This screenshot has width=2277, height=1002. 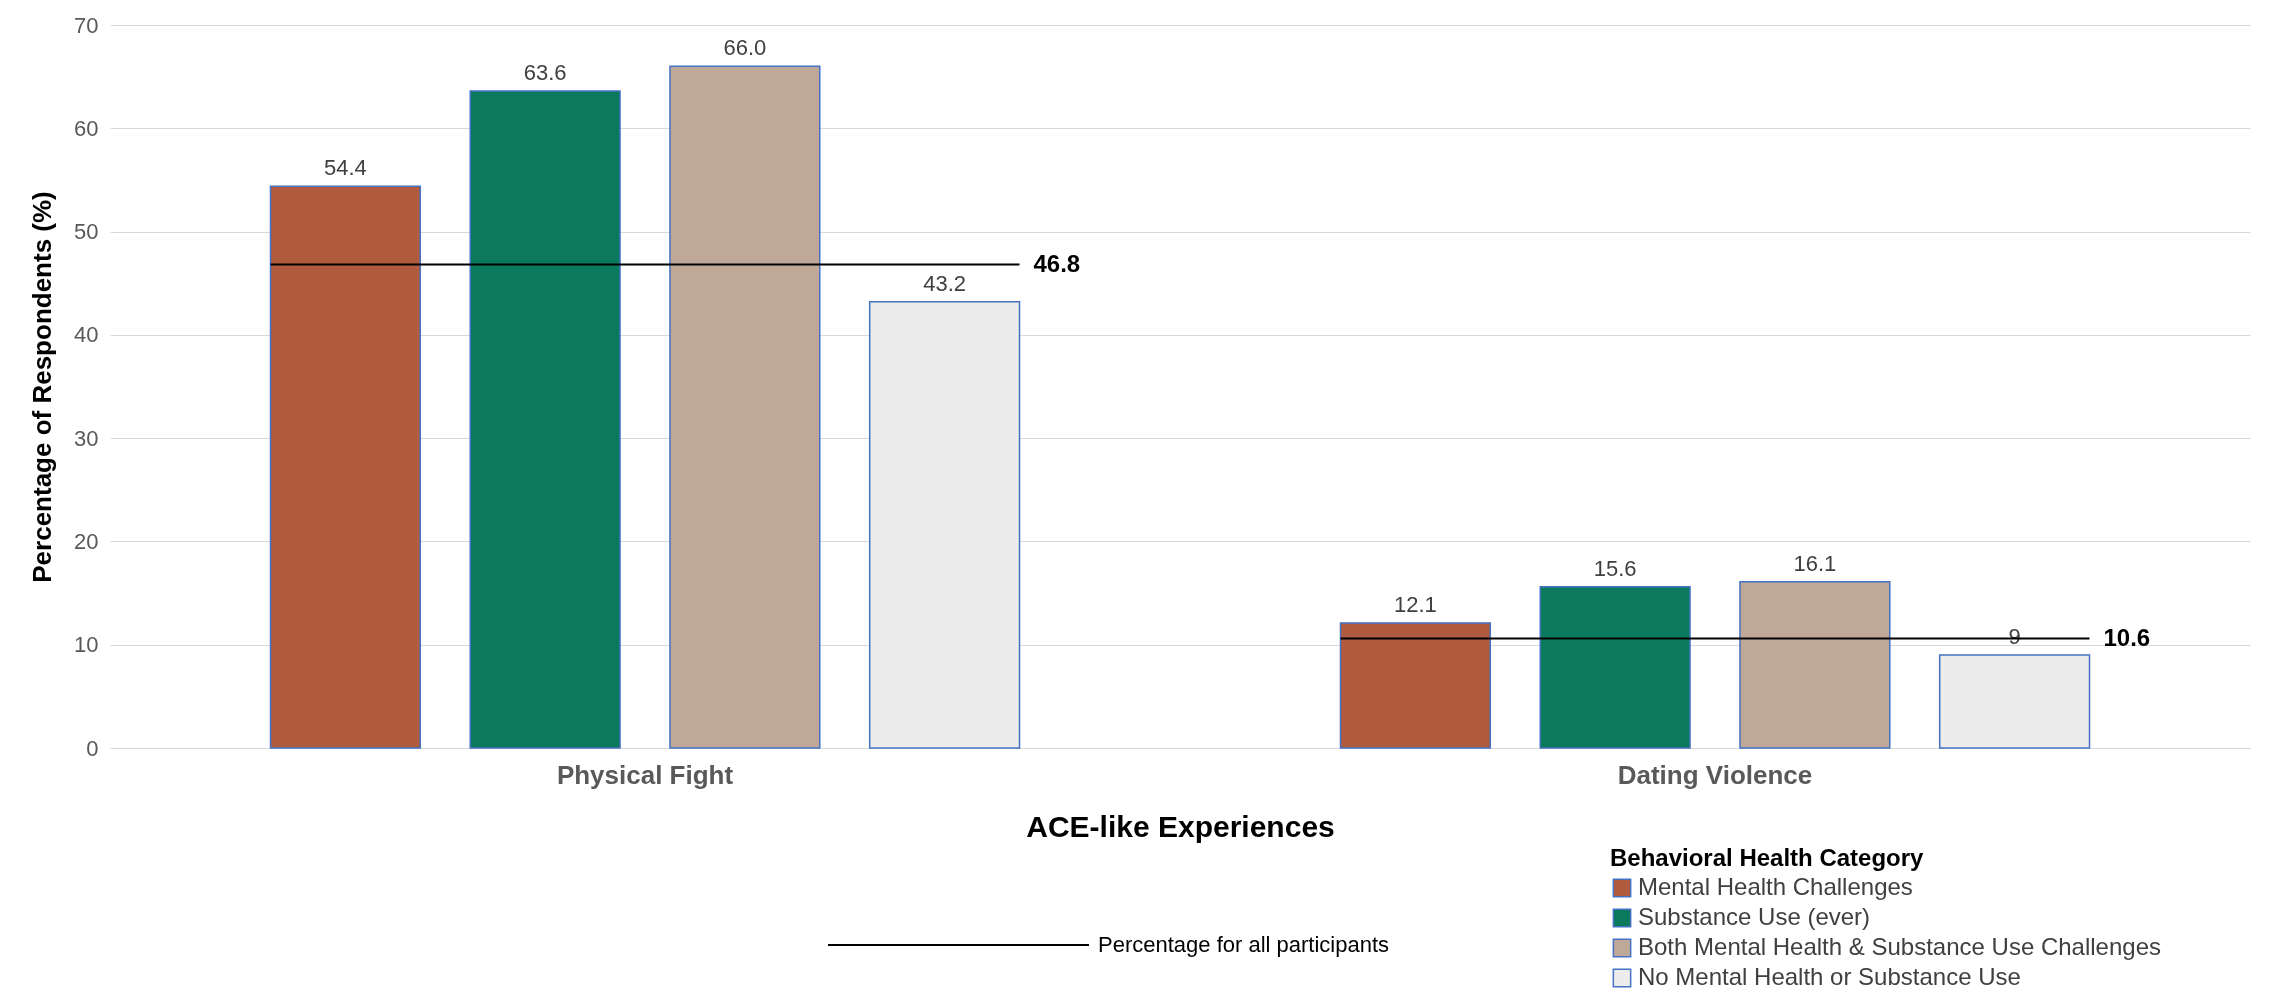 What do you see at coordinates (1899, 946) in the screenshot?
I see `legend-label: Both Mental Health & Substance Use Challenges` at bounding box center [1899, 946].